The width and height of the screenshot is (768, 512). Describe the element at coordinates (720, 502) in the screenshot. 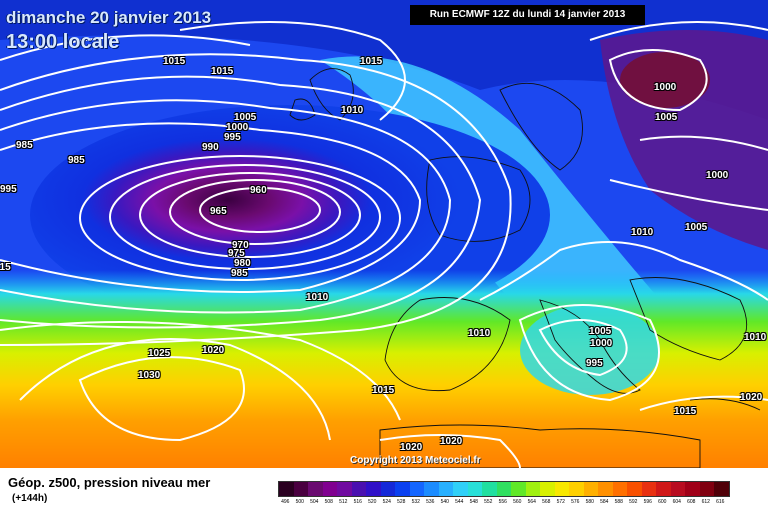

I see `color-scale-value: 616` at that location.